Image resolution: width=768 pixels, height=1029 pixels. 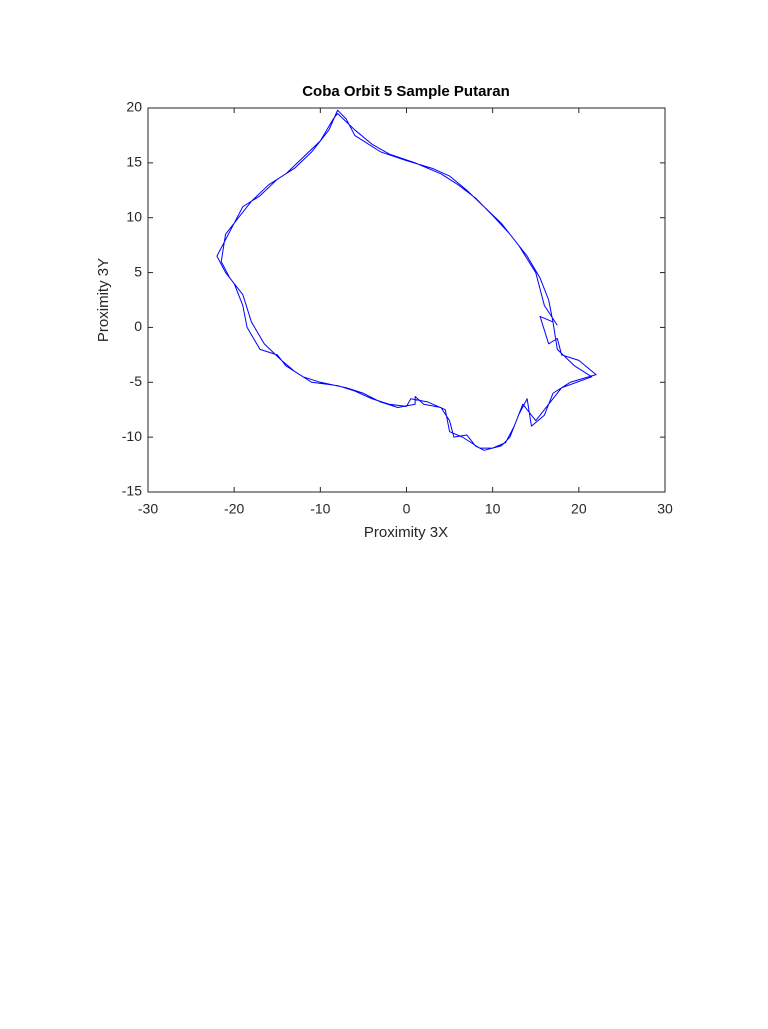 What do you see at coordinates (138, 326) in the screenshot?
I see `y-tick-label: 0` at bounding box center [138, 326].